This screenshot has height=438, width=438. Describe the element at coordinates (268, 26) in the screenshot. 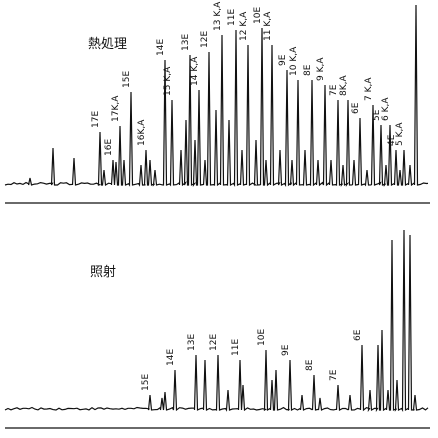

I see `peak-label: 11 K,A` at that location.